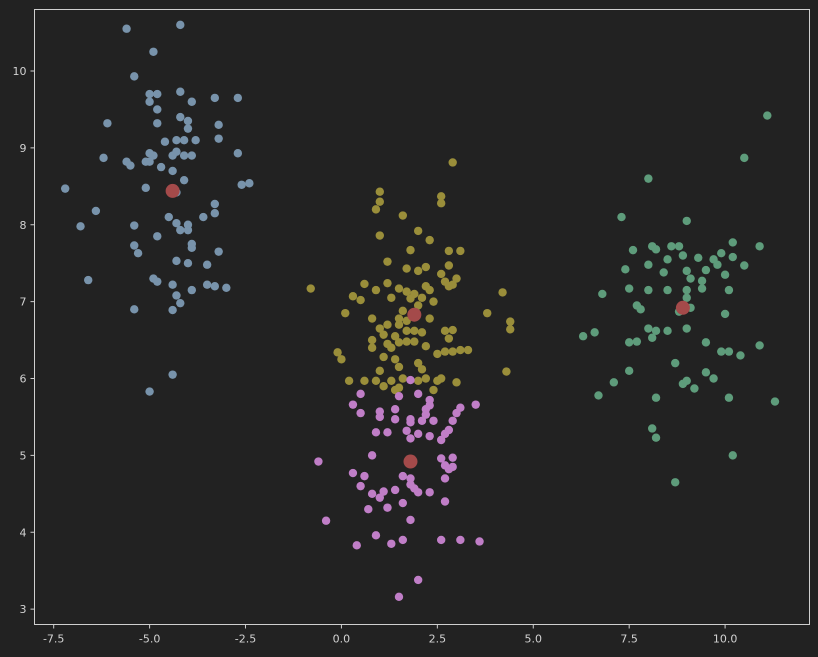 Image resolution: width=818 pixels, height=657 pixels. I want to click on x-tick-label: 0.0, so click(342, 639).